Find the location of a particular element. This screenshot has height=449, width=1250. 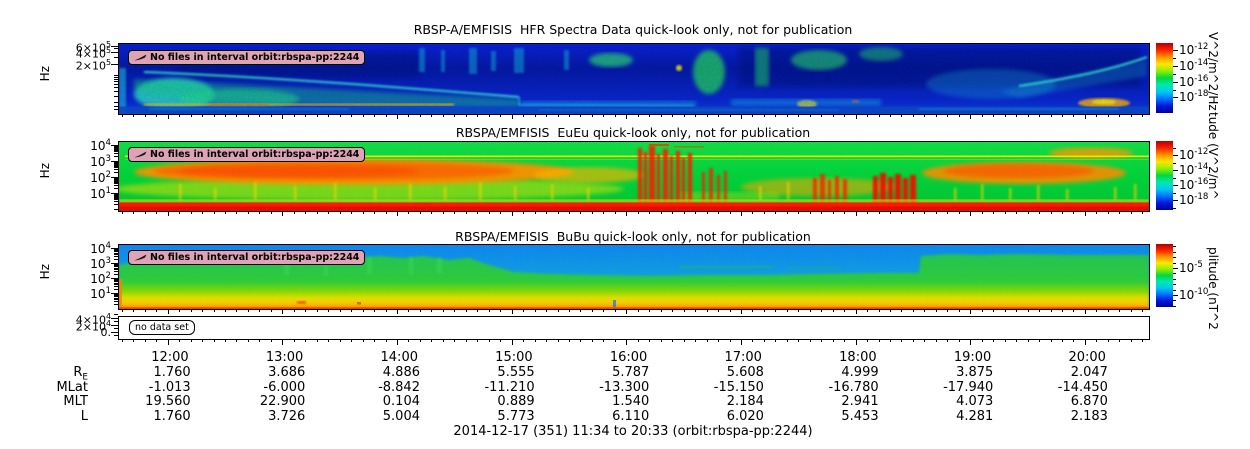

ytick-label: 0. is located at coordinates (106, 332).